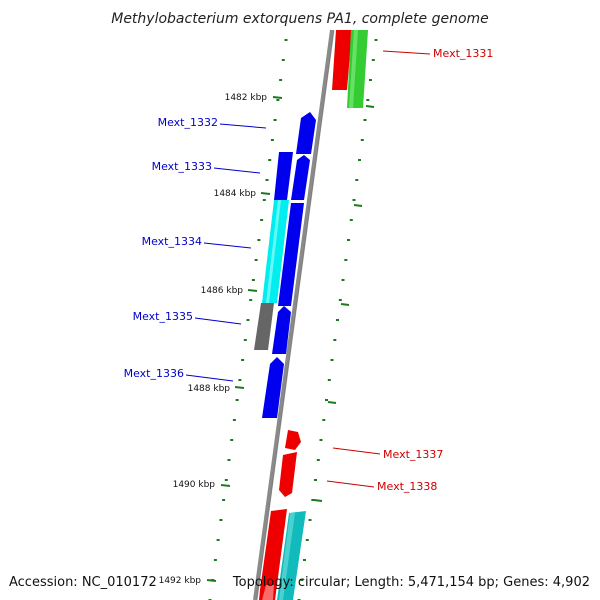 Image resolution: width=600 pixels, height=600 pixels. I want to click on gene-red-bottom, so click(273, 554).